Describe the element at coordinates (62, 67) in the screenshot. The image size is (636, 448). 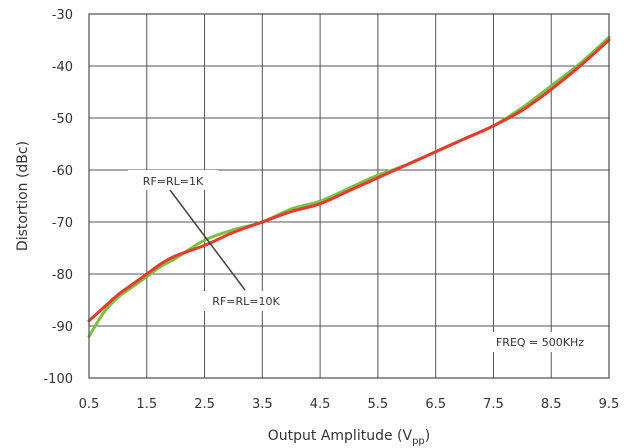
I see `y-tick-label: -40` at that location.